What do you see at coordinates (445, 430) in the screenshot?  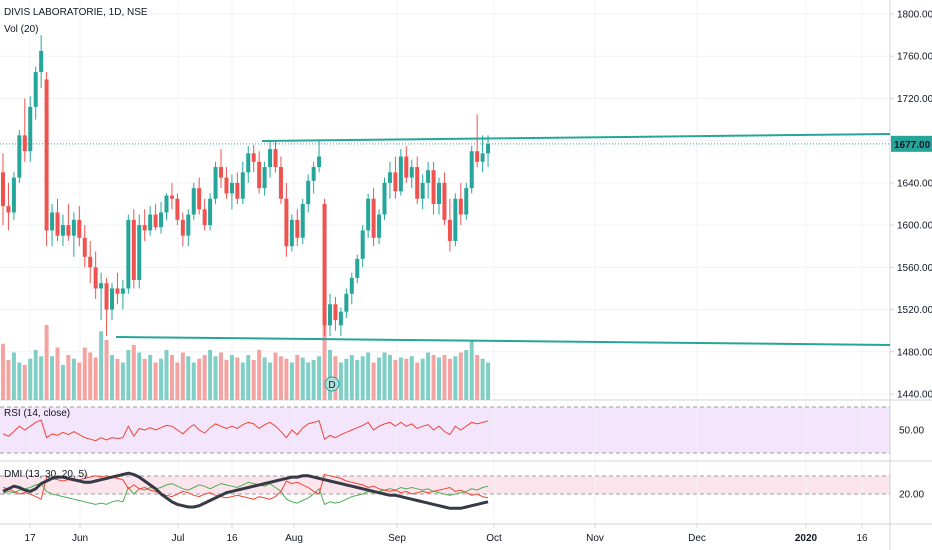 I see `rsi-band` at bounding box center [445, 430].